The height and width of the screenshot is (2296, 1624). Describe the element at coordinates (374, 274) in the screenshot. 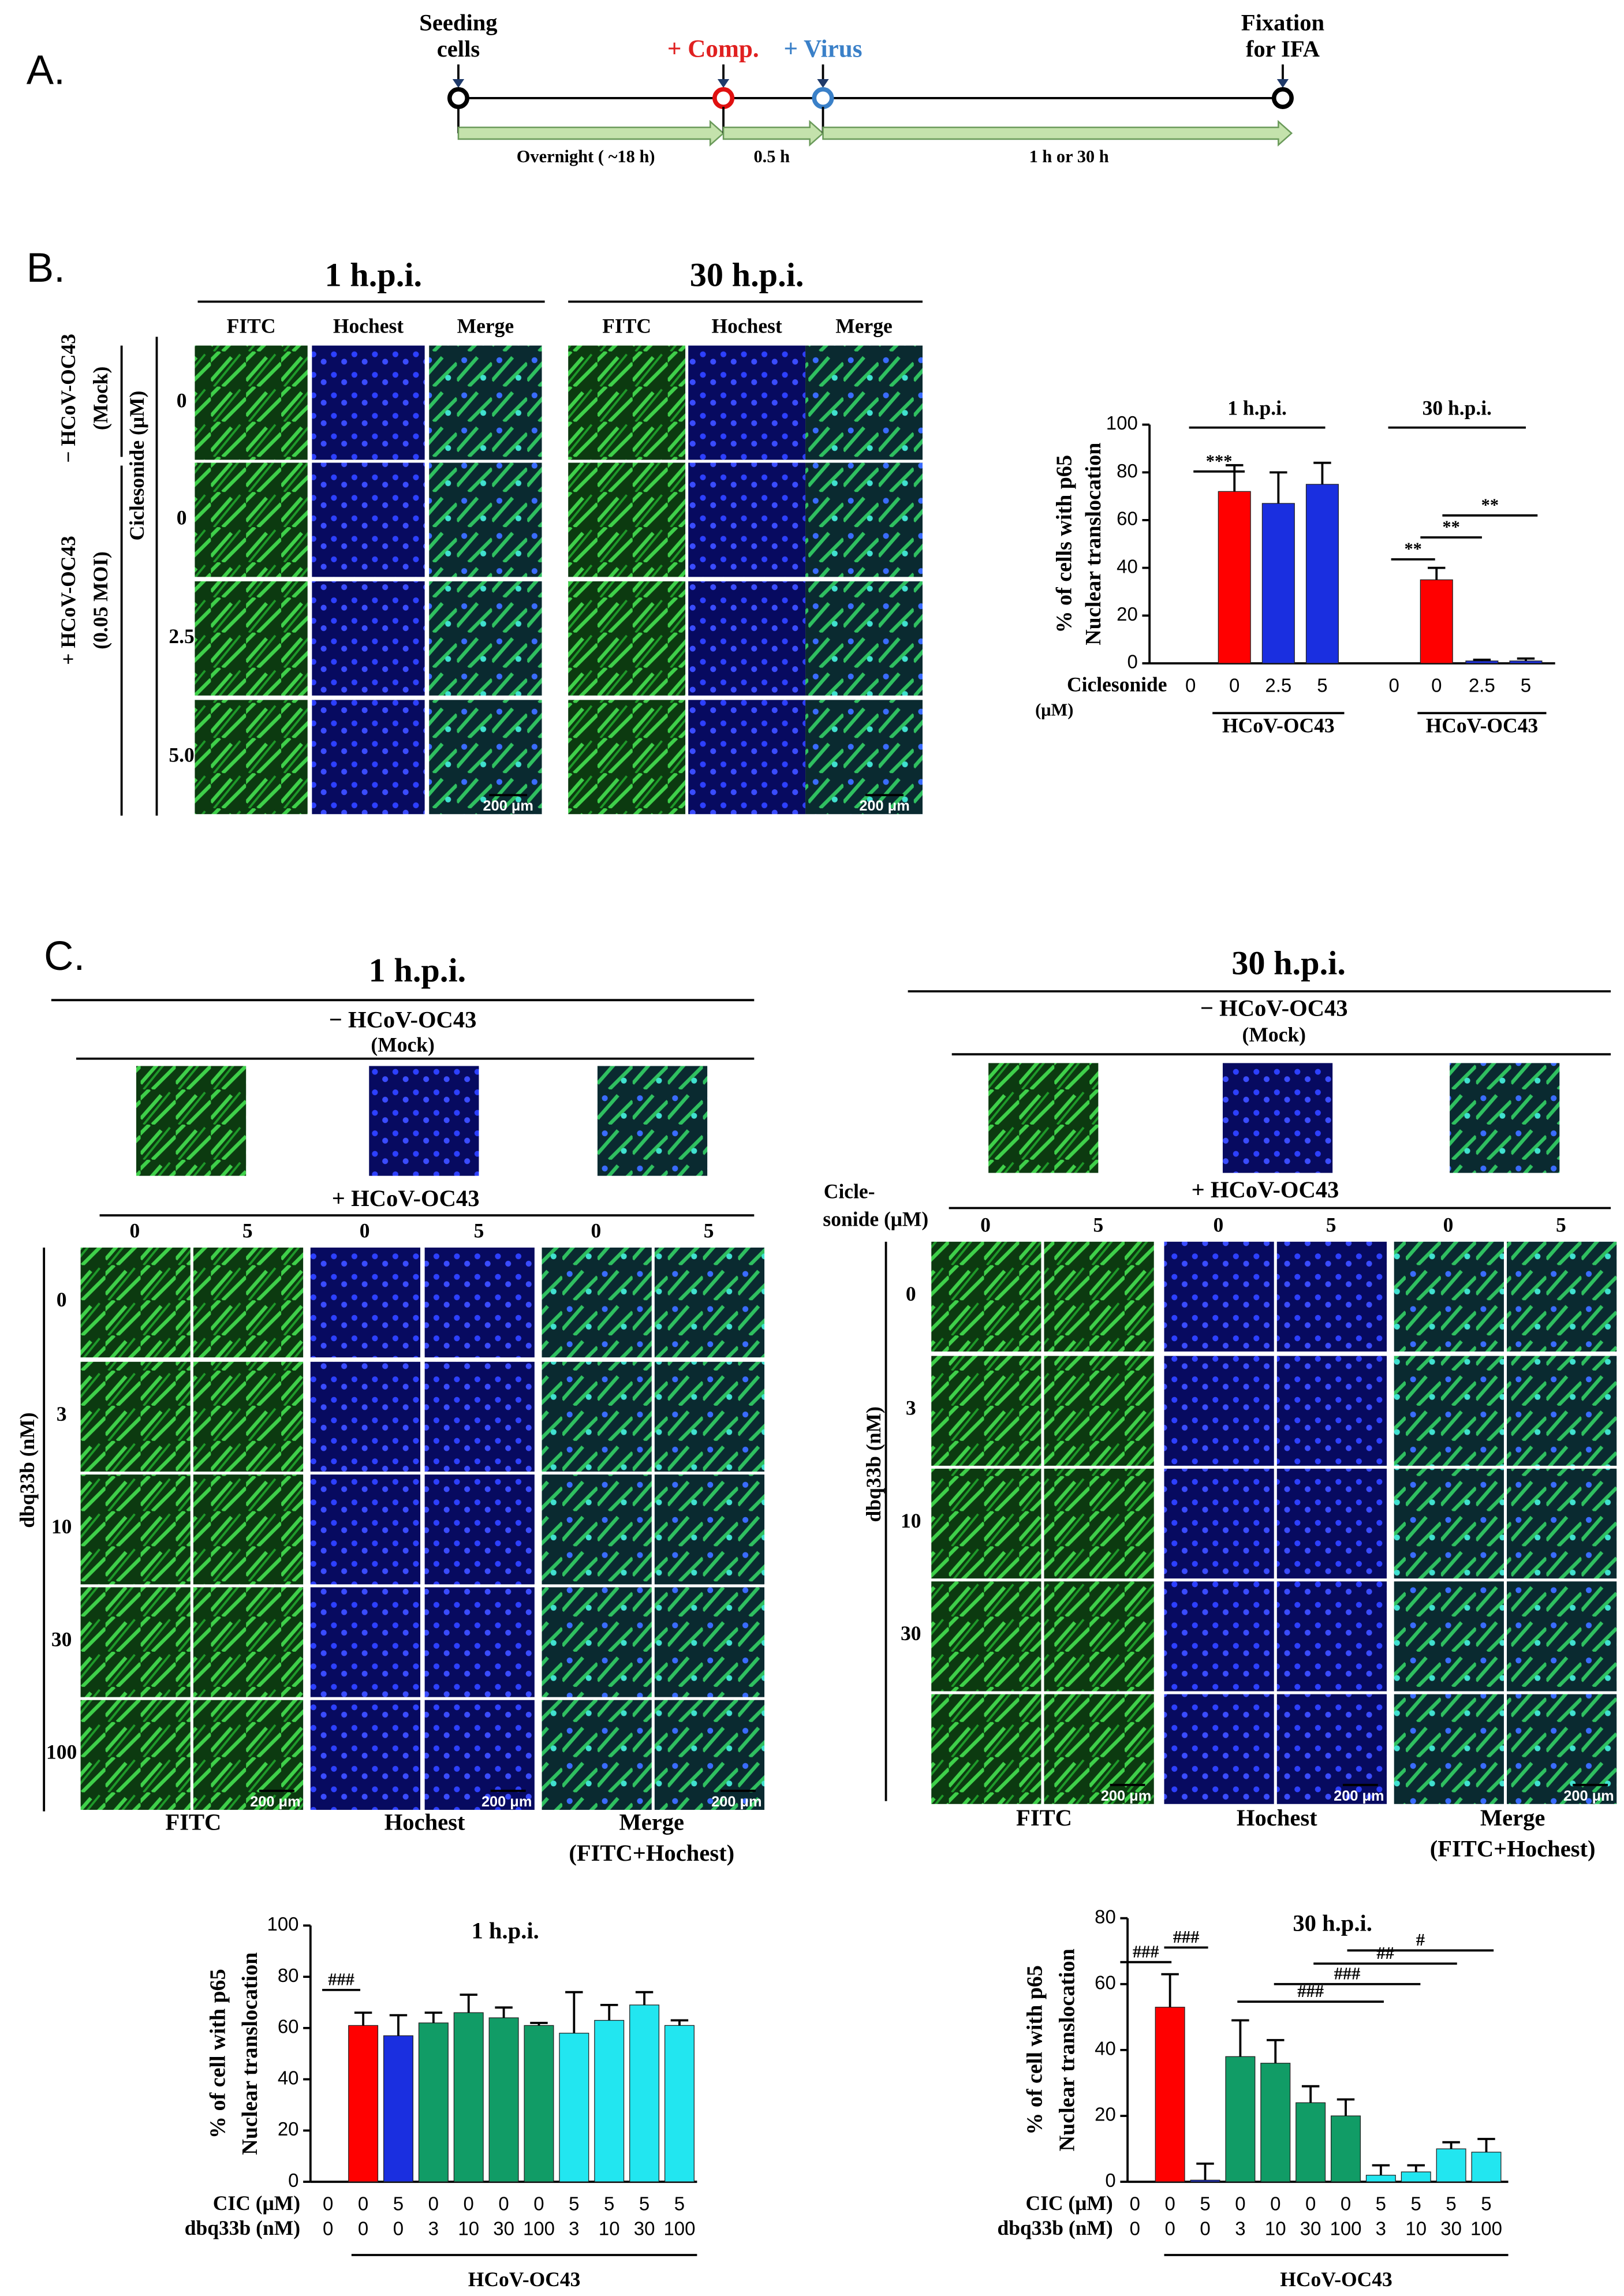

I see `timepoint-title: 1 h.p.i.` at that location.